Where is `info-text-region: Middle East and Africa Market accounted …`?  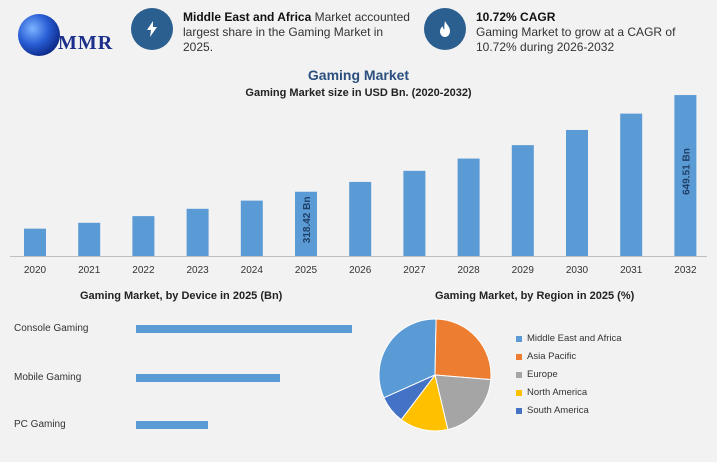
info-text-region: Middle East and Africa Market accounted … is located at coordinates (296, 32).